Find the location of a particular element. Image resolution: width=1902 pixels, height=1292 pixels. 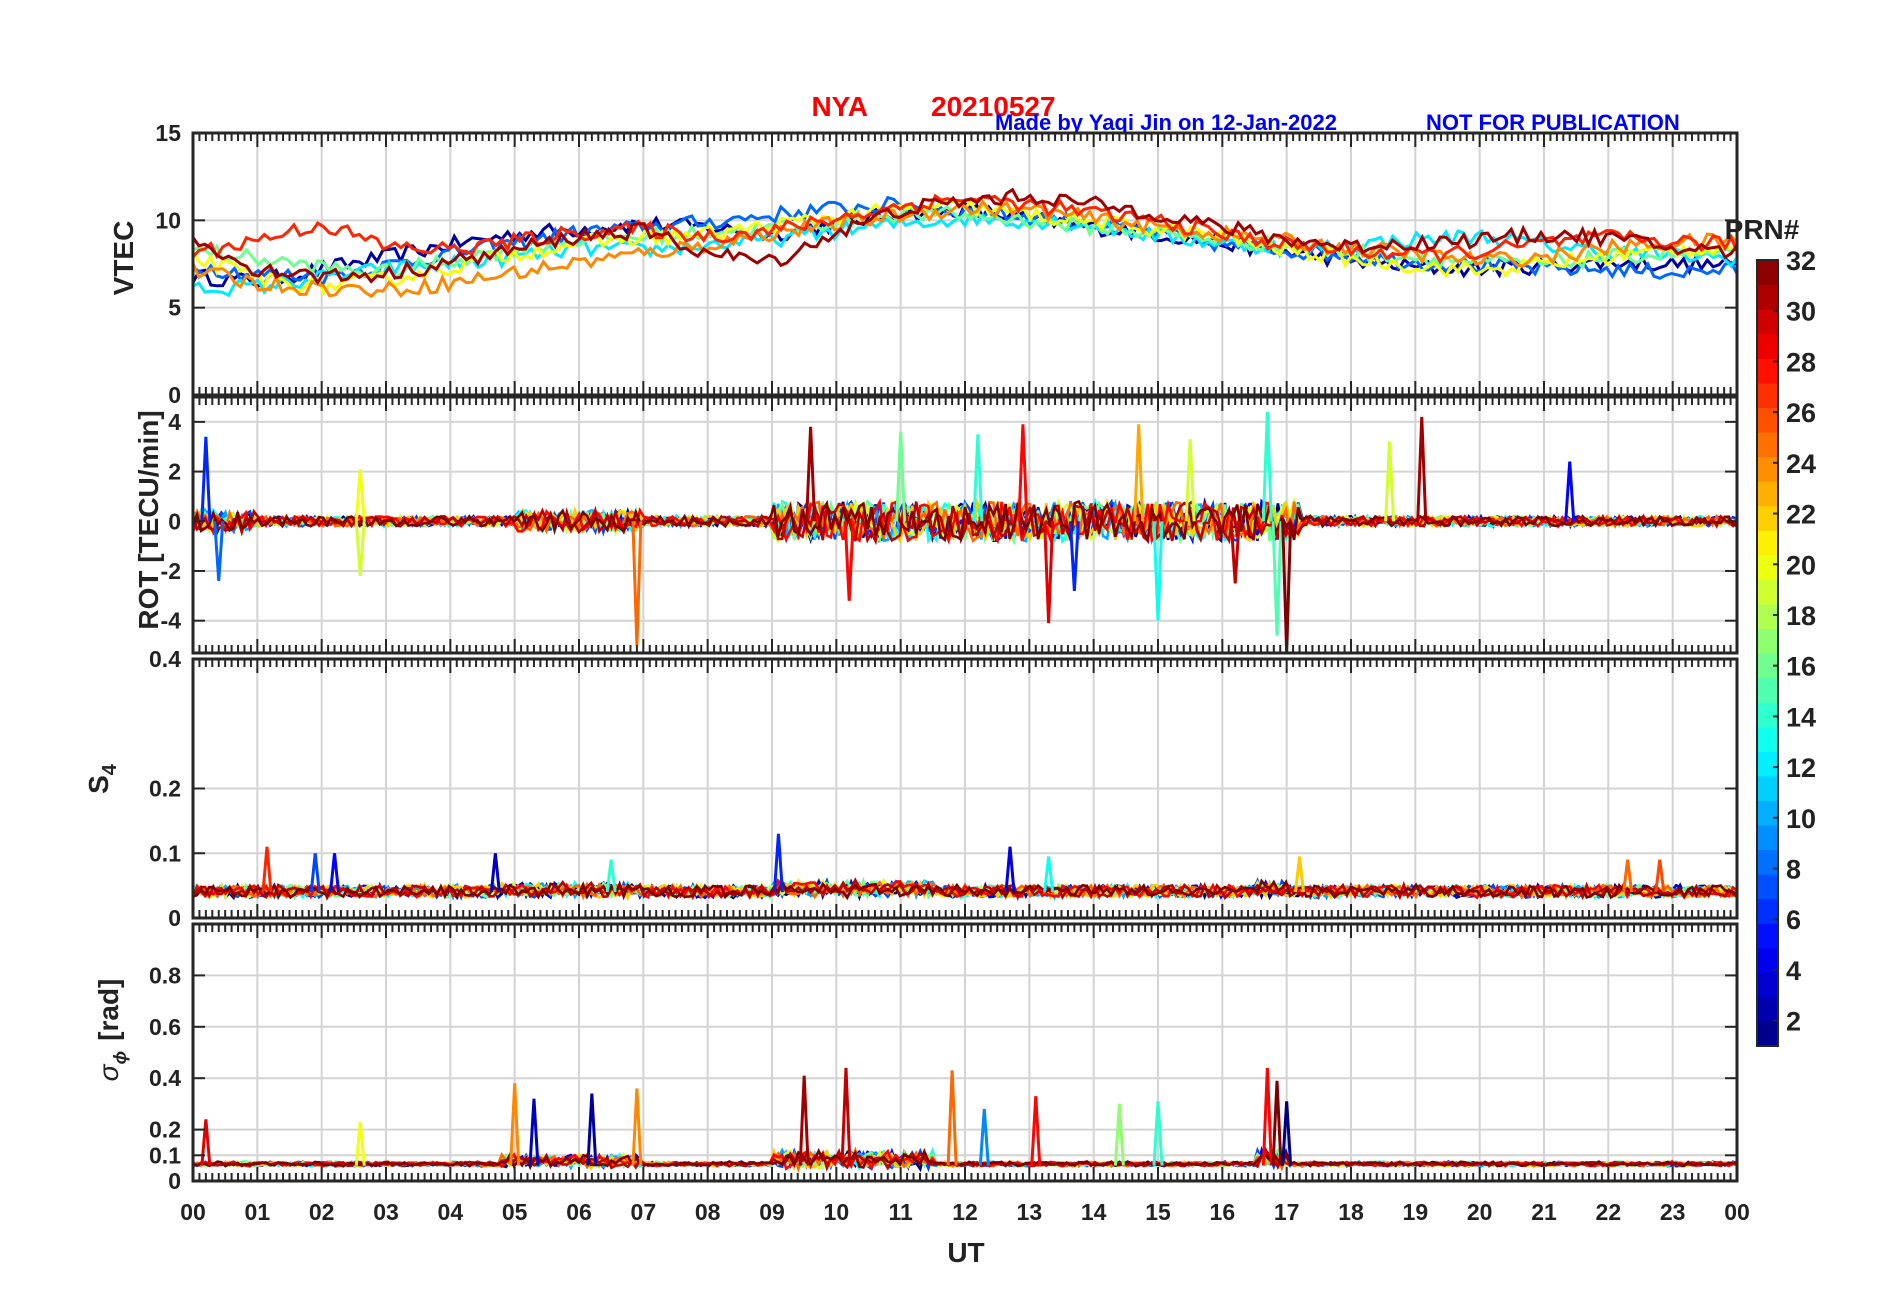

y-tick-label: 15 is located at coordinates (168, 133).